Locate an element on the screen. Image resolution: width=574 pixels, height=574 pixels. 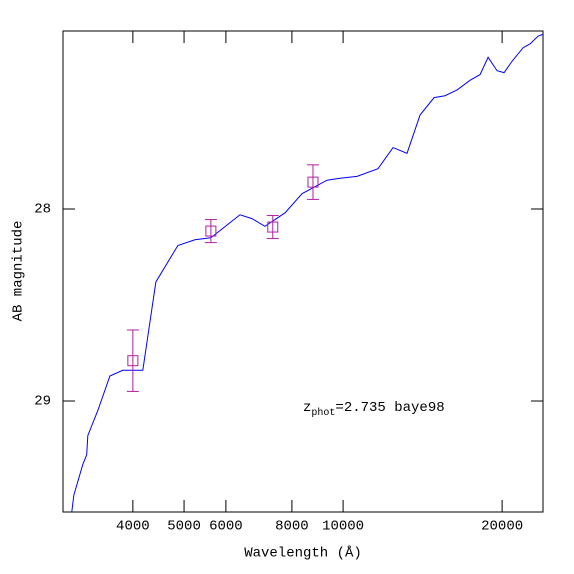
x-tick-label: 4000 is located at coordinates (133, 527).